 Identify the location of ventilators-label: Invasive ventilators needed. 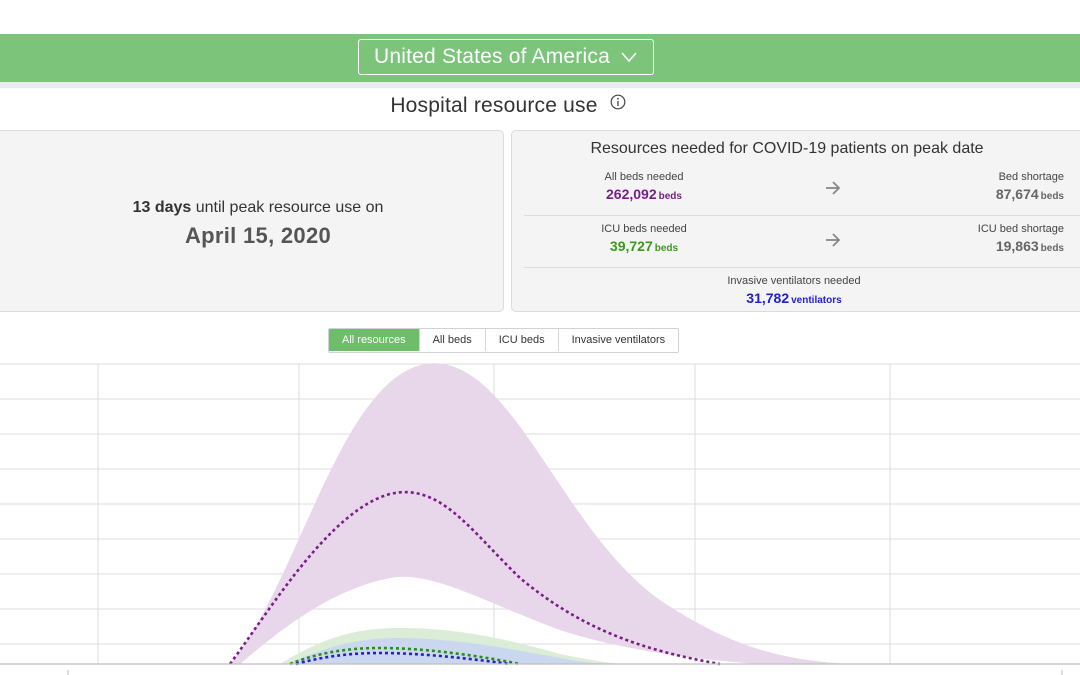
(794, 281).